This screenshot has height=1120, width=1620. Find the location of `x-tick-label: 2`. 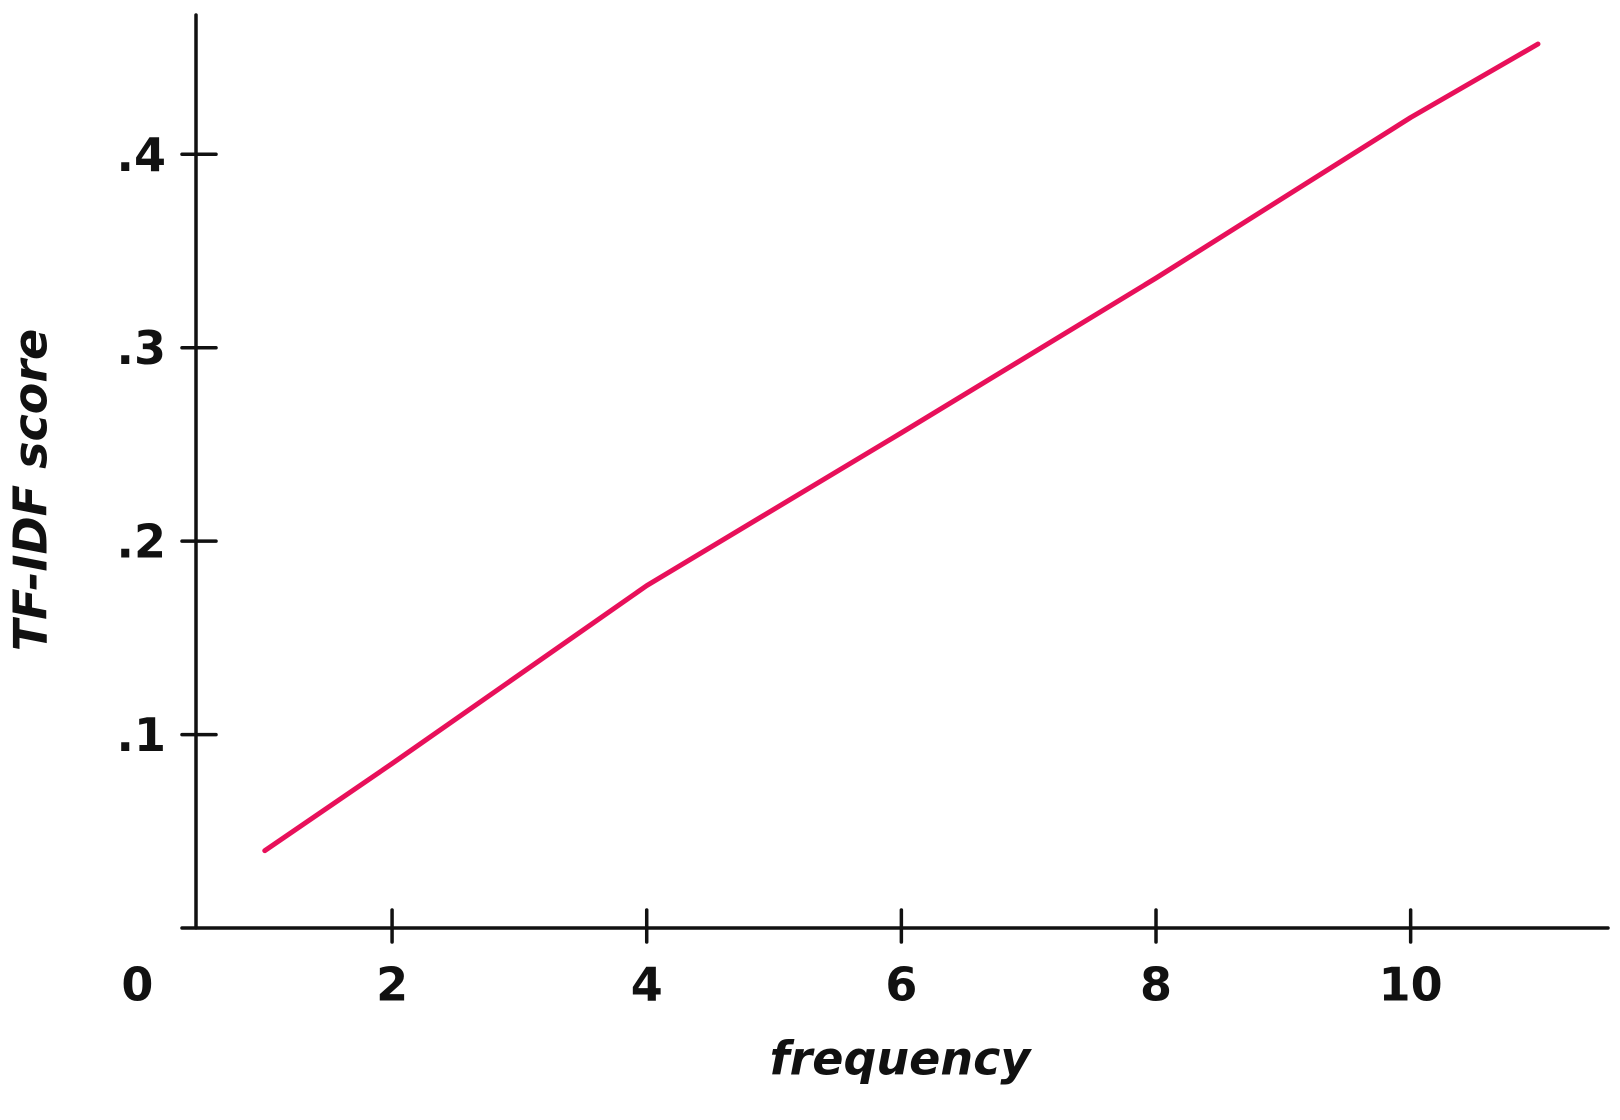

x-tick-label: 2 is located at coordinates (392, 985).